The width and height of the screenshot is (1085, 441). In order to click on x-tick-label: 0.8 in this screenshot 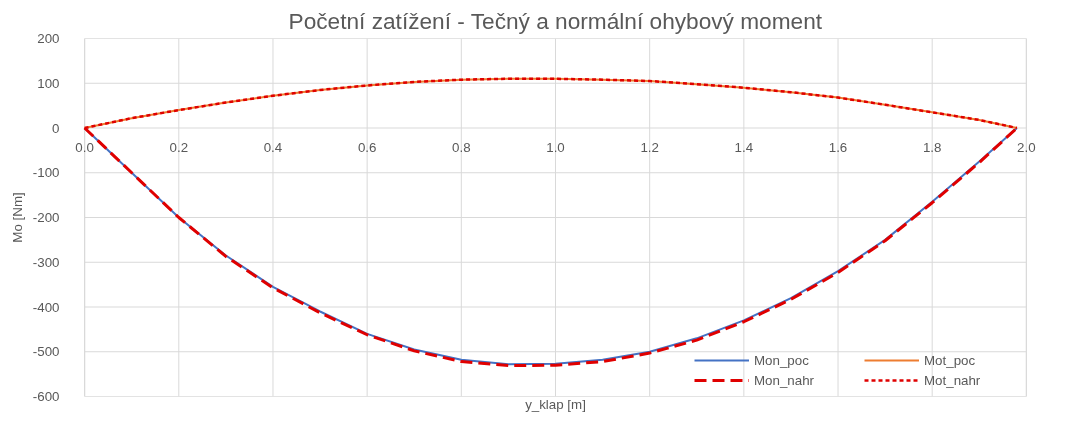, I will do `click(461, 147)`.